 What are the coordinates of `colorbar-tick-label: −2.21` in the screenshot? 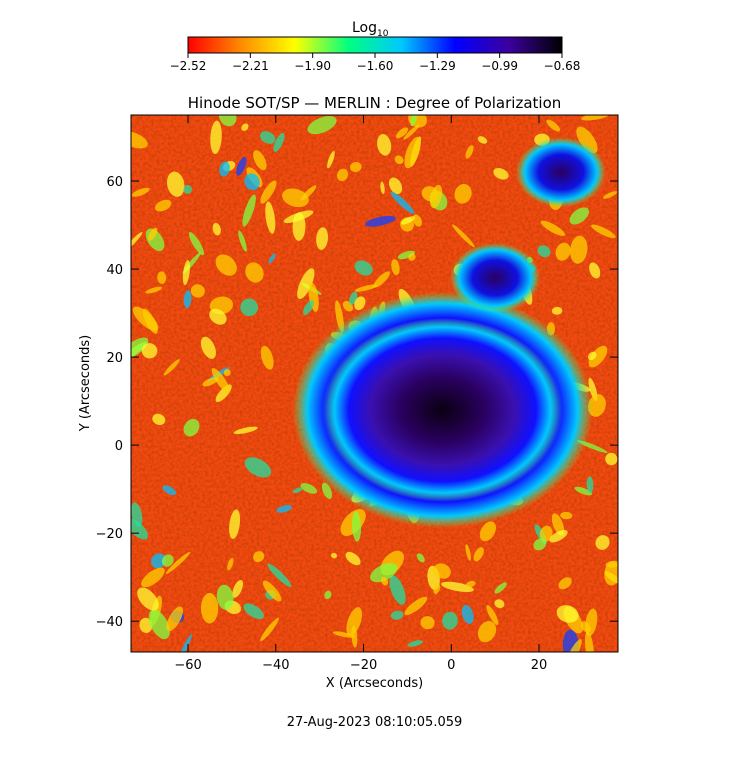 It's located at (250, 66).